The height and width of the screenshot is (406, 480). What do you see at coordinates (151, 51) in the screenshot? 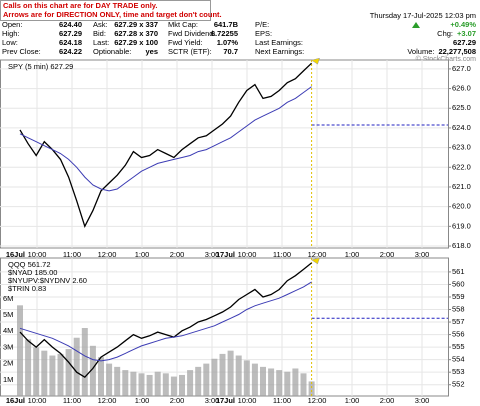
I see `header-value: yes` at bounding box center [151, 51].